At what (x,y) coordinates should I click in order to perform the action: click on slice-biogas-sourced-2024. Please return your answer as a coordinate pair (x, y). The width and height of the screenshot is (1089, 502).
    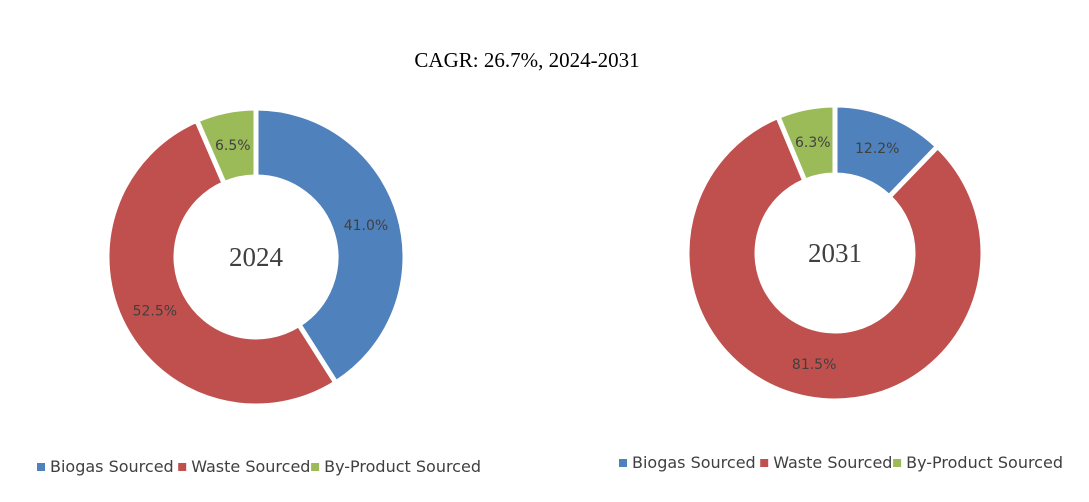
    Looking at the image, I should click on (330, 246).